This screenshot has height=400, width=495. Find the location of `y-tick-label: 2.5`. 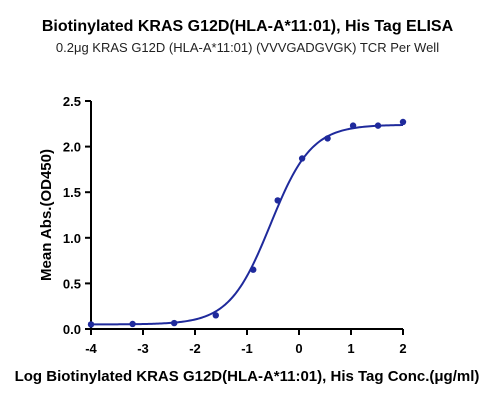

y-tick-label: 2.5 is located at coordinates (72, 101).